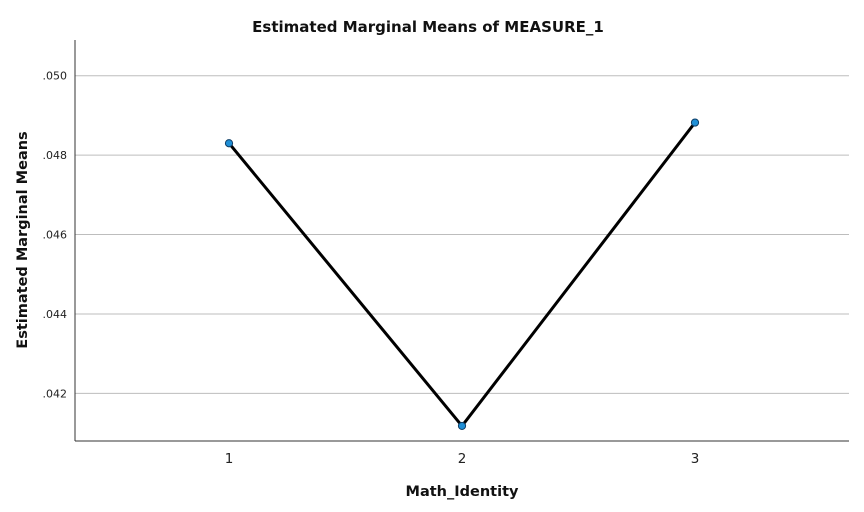  I want to click on y-tick-label: .044, so click(55, 314).